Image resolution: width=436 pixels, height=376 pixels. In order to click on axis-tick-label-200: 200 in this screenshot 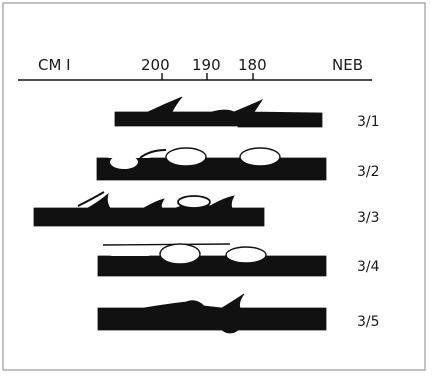, I will do `click(155, 65)`.